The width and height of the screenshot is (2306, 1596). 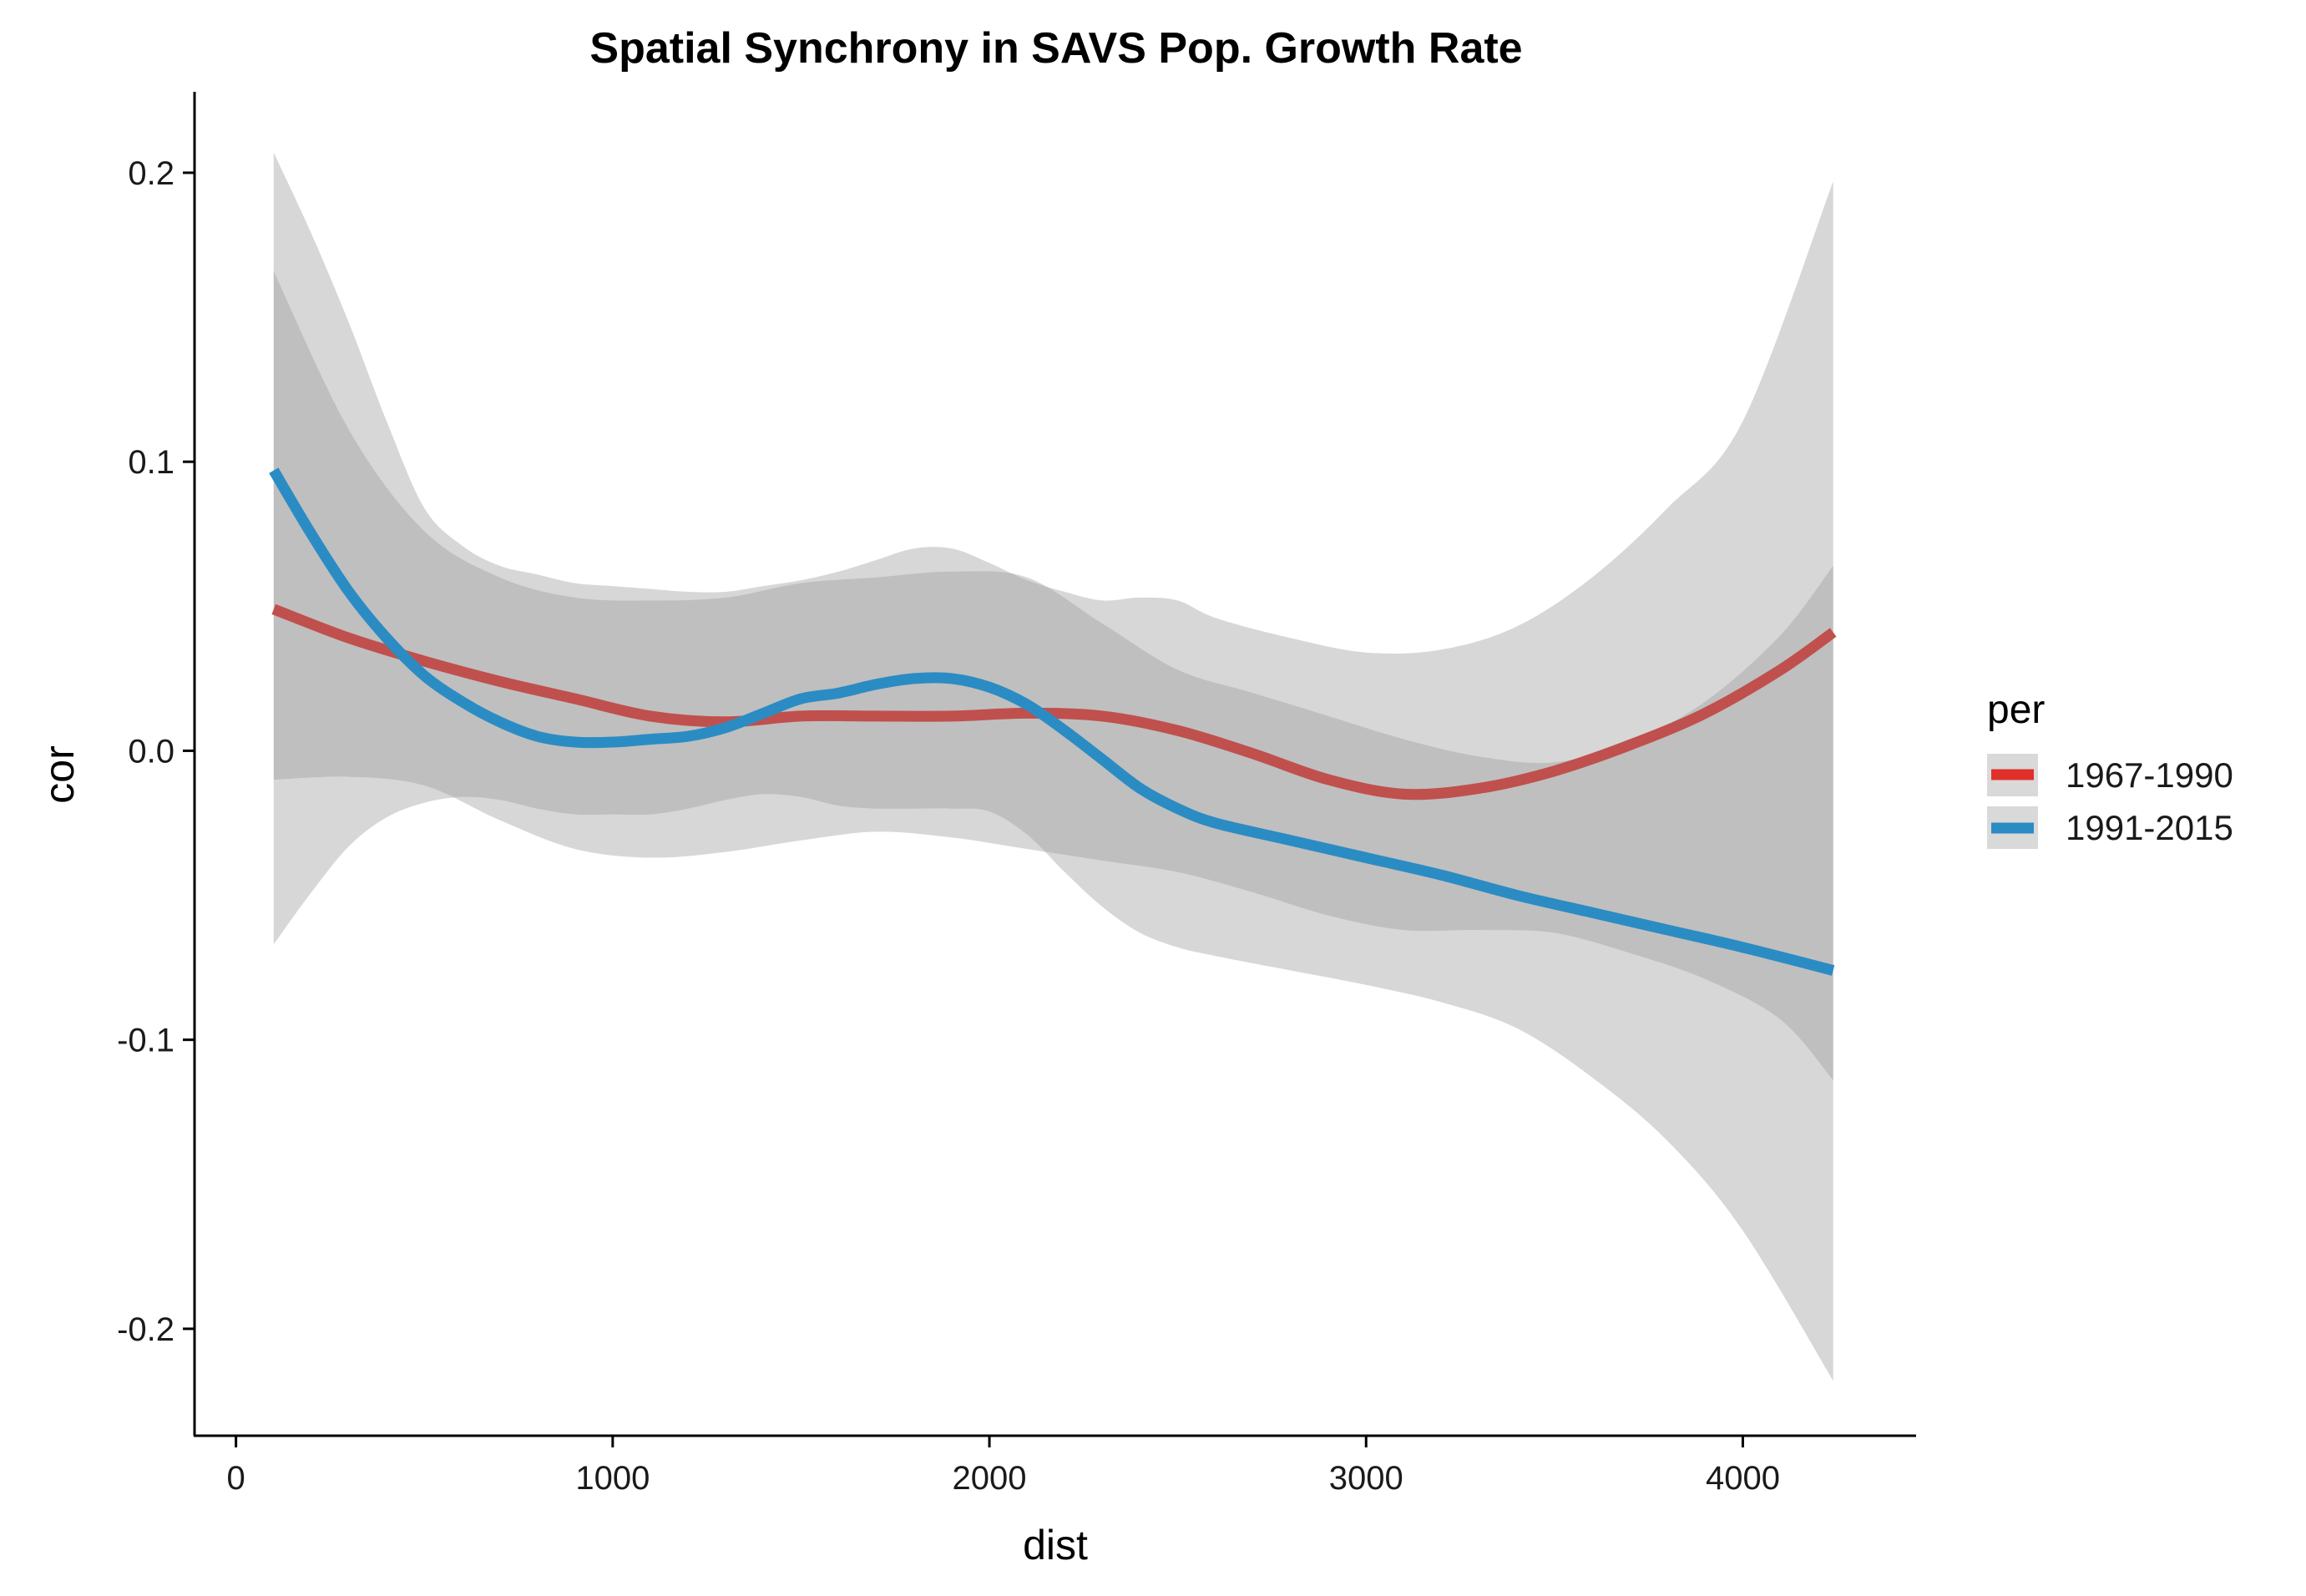 What do you see at coordinates (1054, 702) in the screenshot?
I see `line-1967-1990` at bounding box center [1054, 702].